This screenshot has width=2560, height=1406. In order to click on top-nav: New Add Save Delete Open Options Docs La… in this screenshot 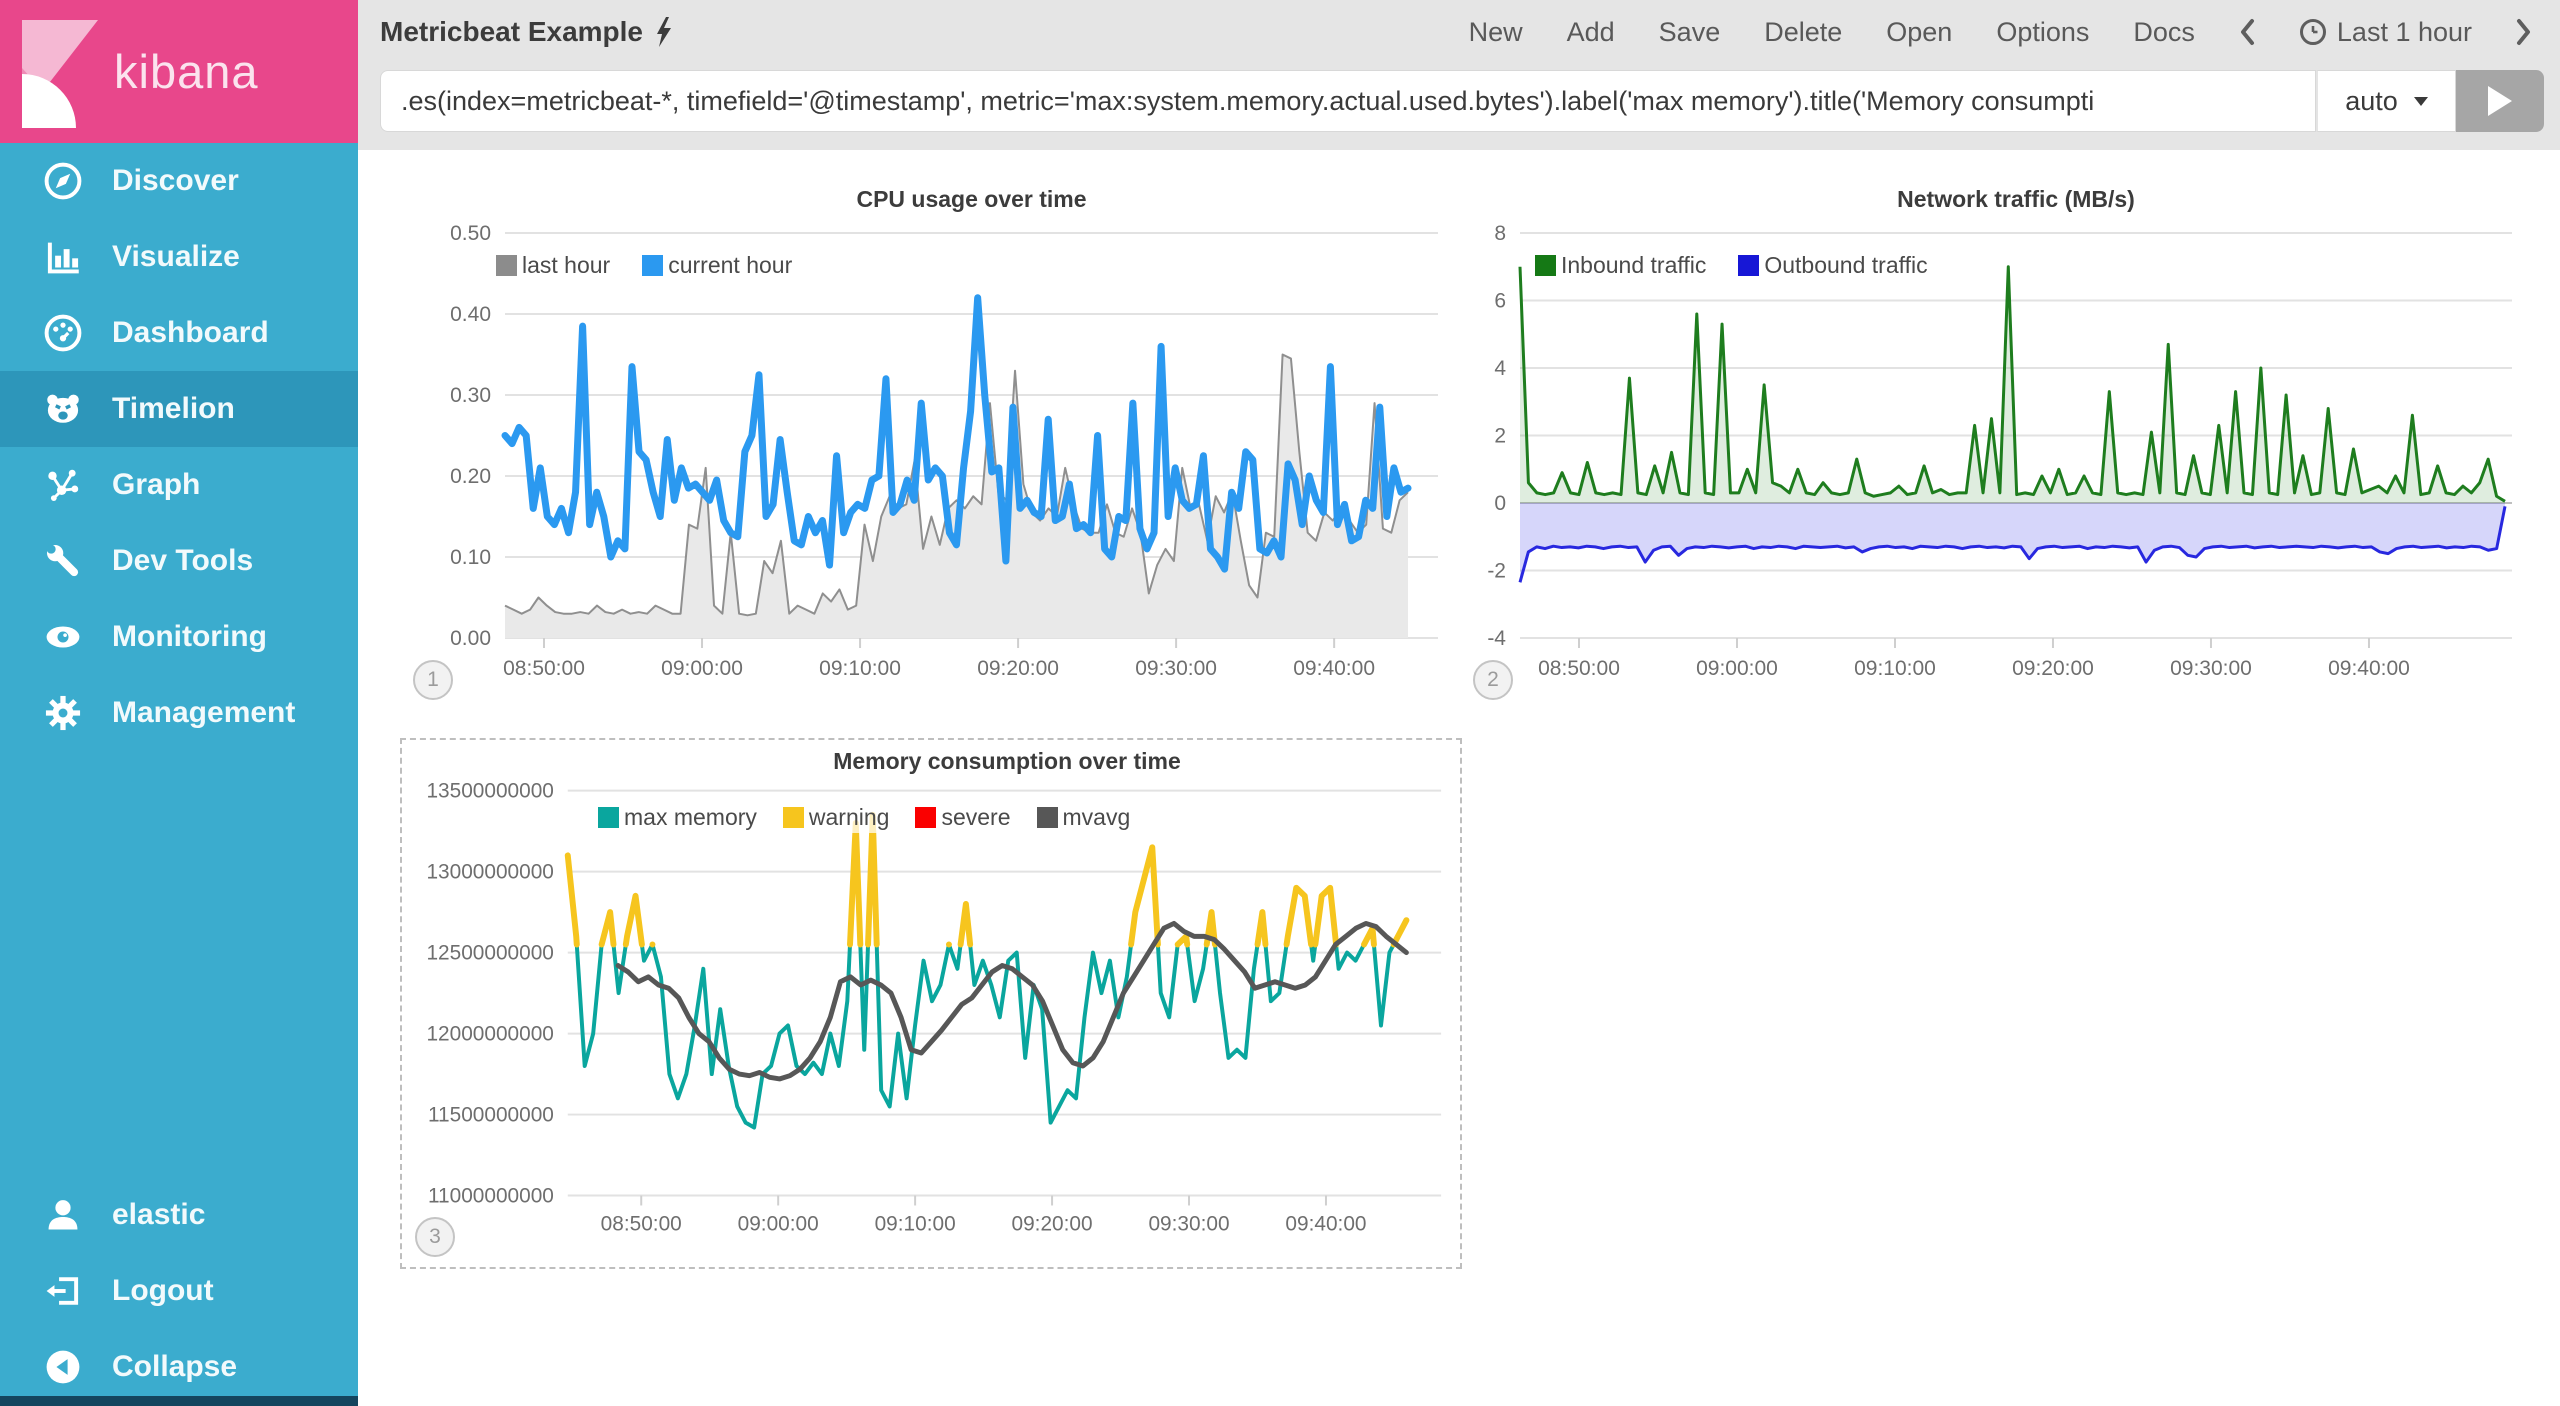, I will do `click(2000, 32)`.